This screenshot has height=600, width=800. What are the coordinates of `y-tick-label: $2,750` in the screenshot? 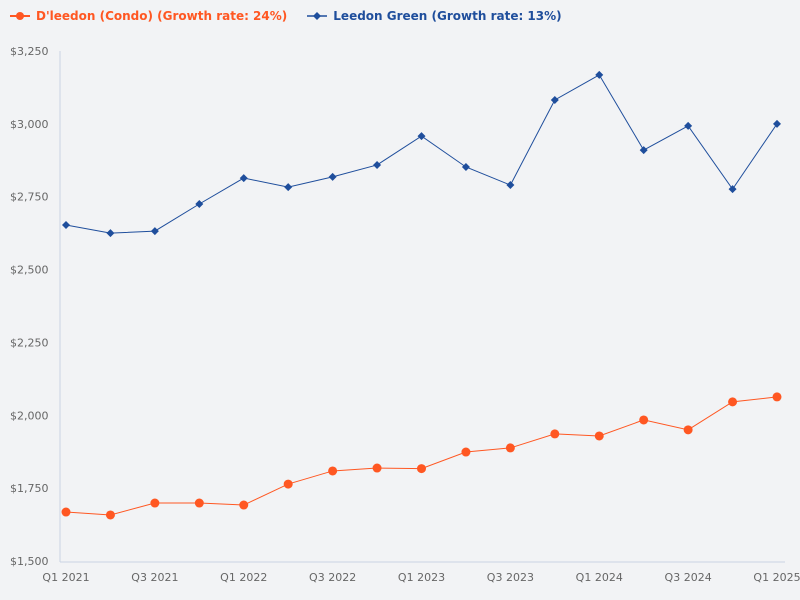 It's located at (29, 197).